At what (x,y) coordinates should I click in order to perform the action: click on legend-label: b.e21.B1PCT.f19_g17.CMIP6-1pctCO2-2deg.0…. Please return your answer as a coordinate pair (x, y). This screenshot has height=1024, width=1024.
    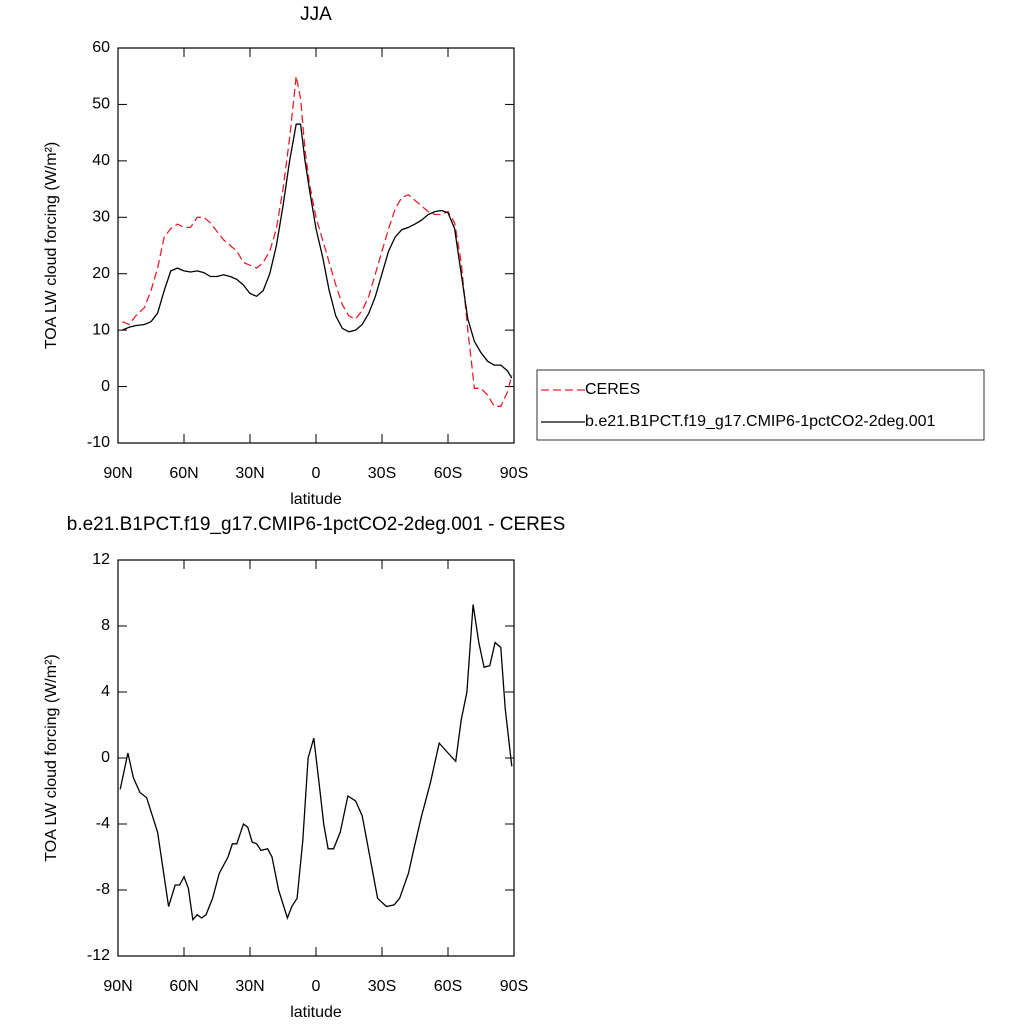
    Looking at the image, I should click on (760, 421).